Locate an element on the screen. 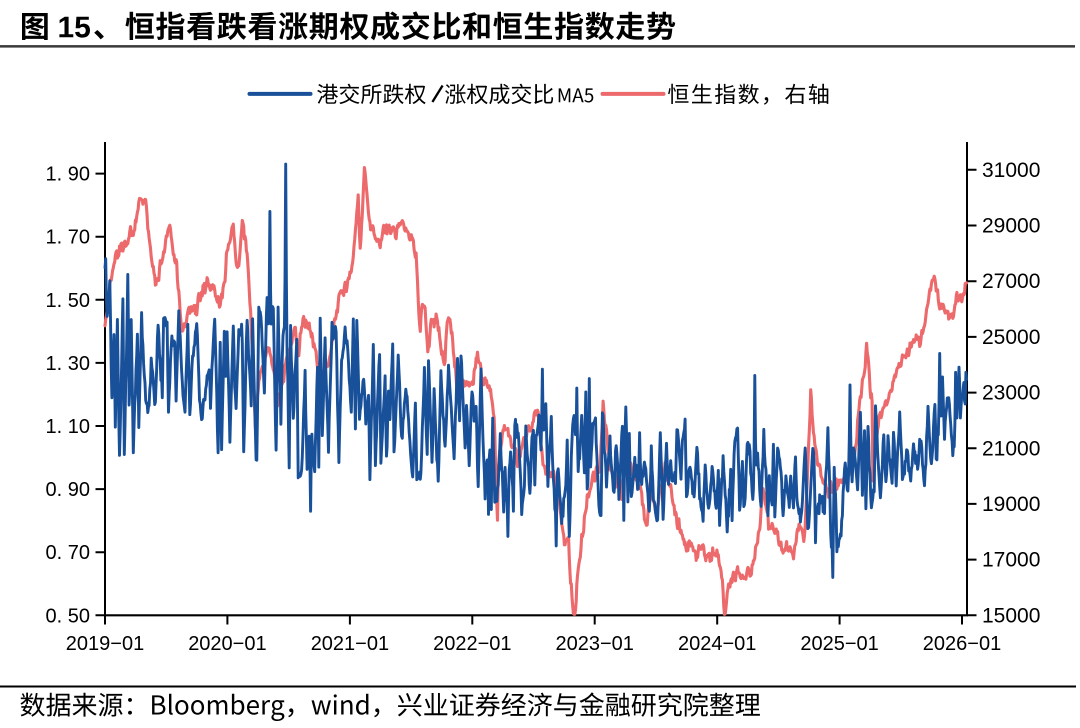 This screenshot has height=728, width=1080. svg-text: 0. 70 is located at coordinates (68, 553).